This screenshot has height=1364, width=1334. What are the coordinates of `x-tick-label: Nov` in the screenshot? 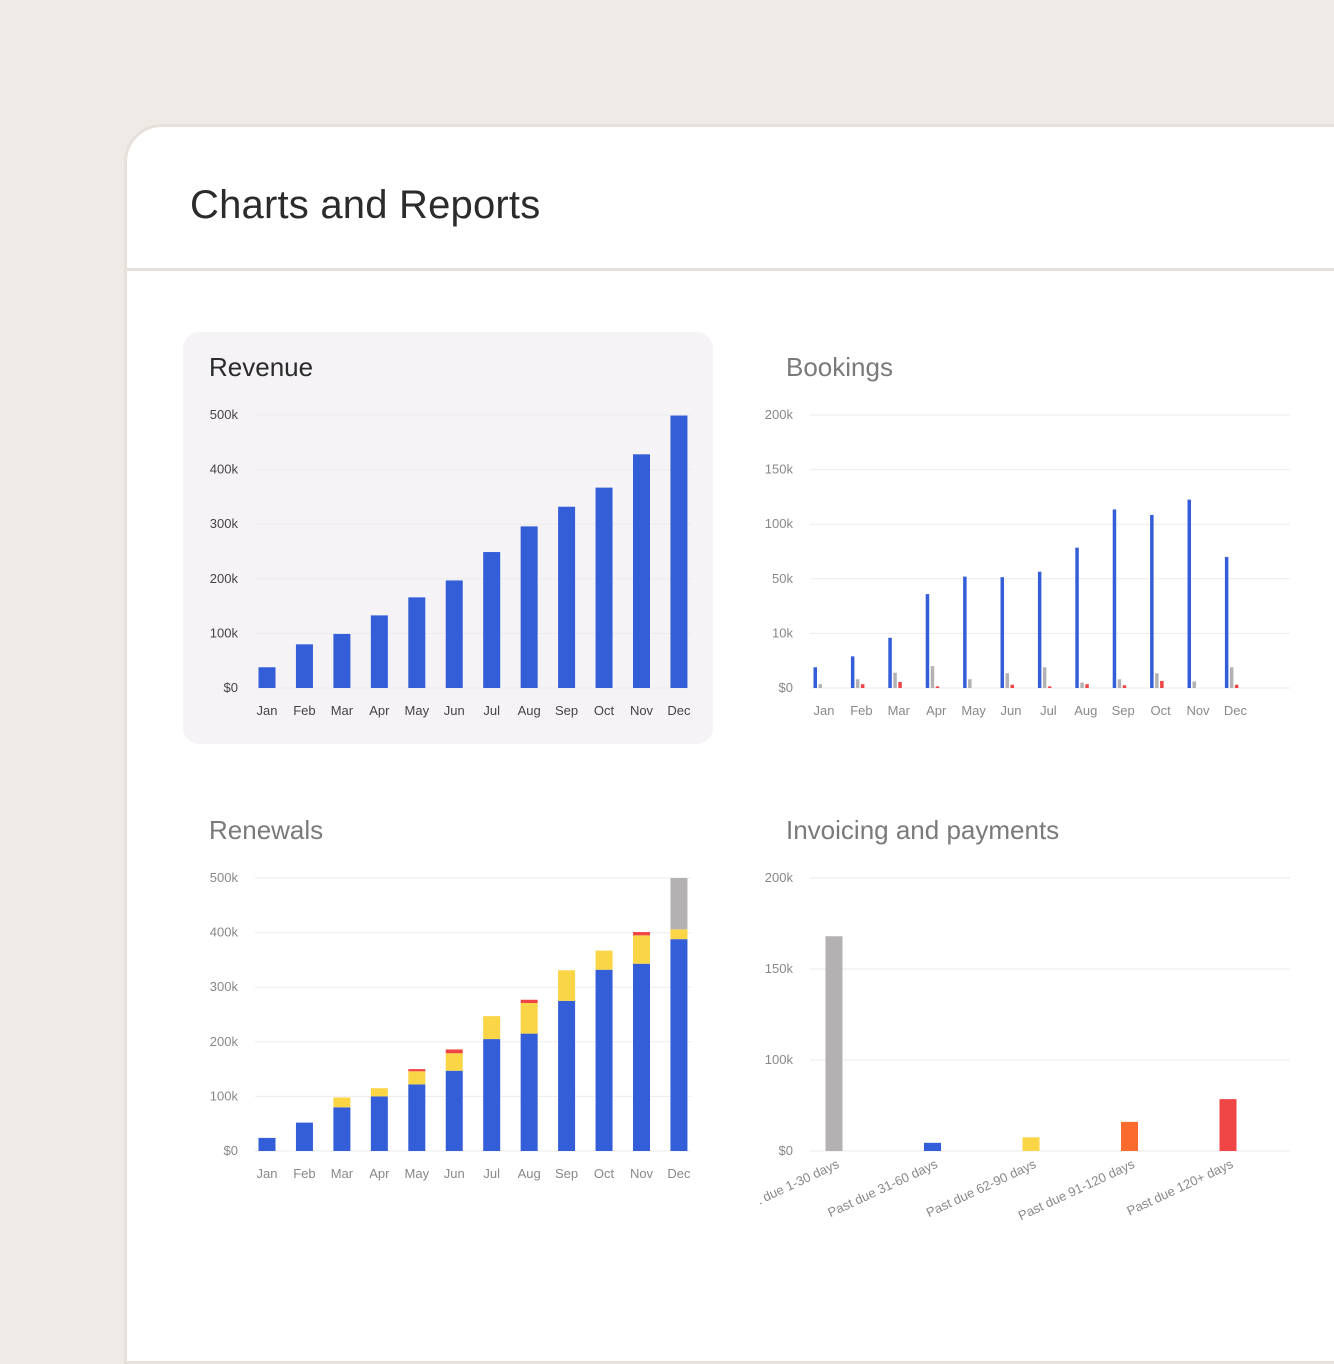 It's located at (642, 1173).